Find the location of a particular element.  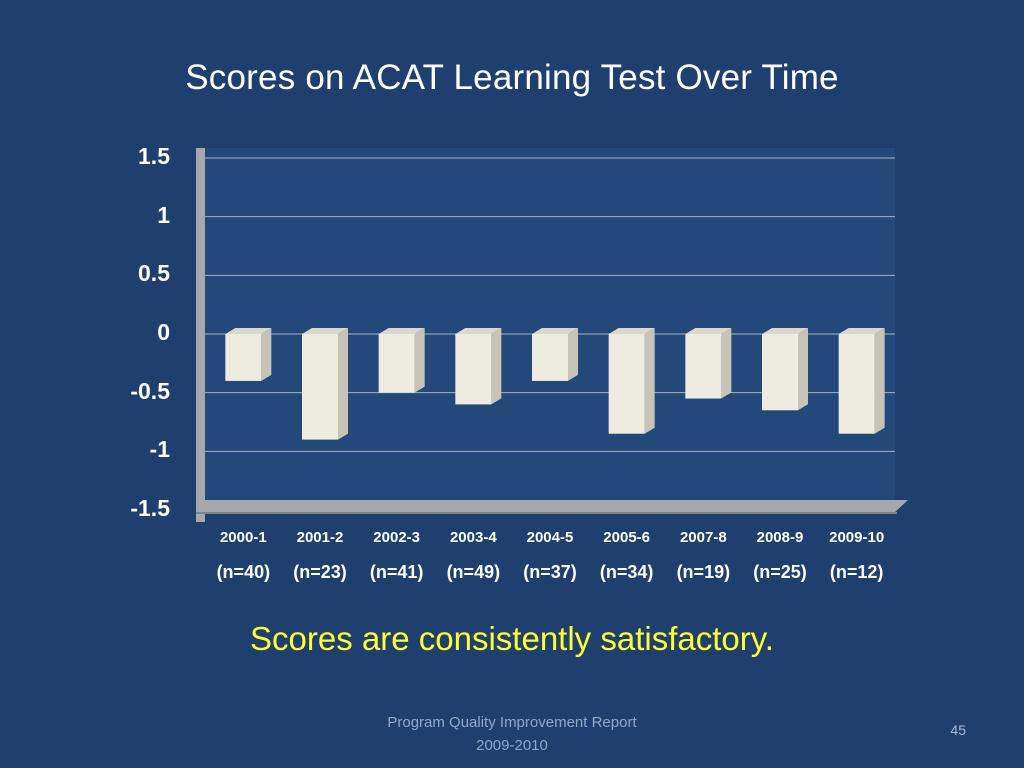

x-axis-category-label: 2008-9 is located at coordinates (780, 537).